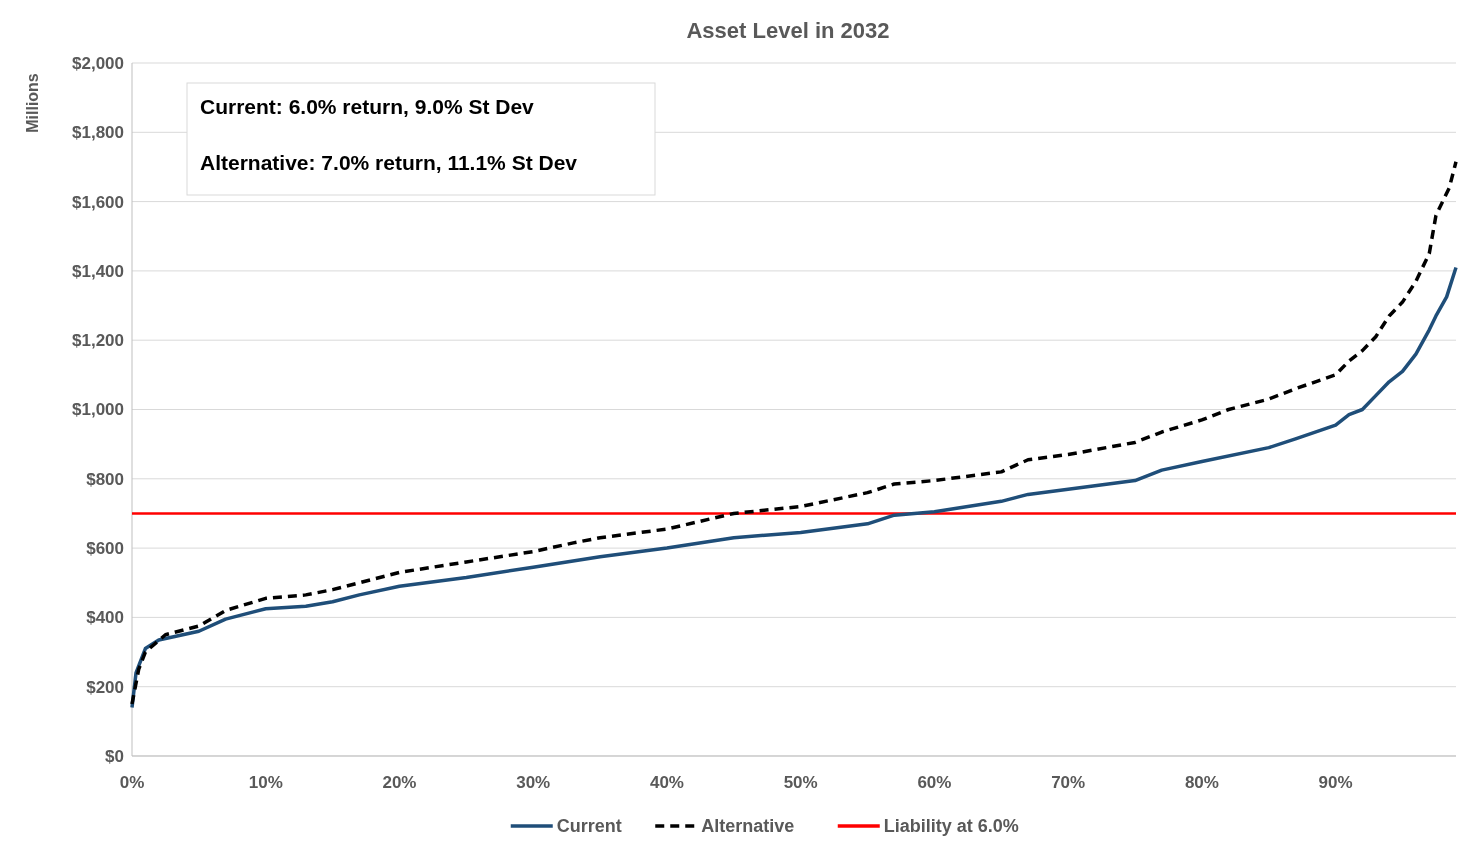  What do you see at coordinates (98, 63) in the screenshot?
I see `y-tick-label: $2,000` at bounding box center [98, 63].